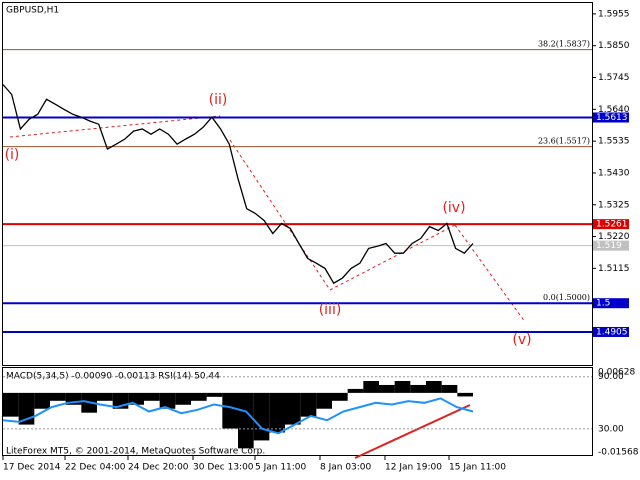 The height and width of the screenshot is (480, 640). What do you see at coordinates (614, 46) in the screenshot?
I see `y-tick-label: 1.5850` at bounding box center [614, 46].